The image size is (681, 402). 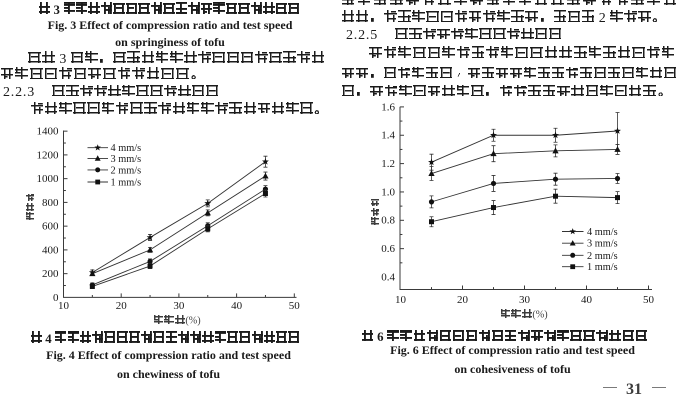 What do you see at coordinates (388, 221) in the screenshot?
I see `svg-text: 0.8` at bounding box center [388, 221].